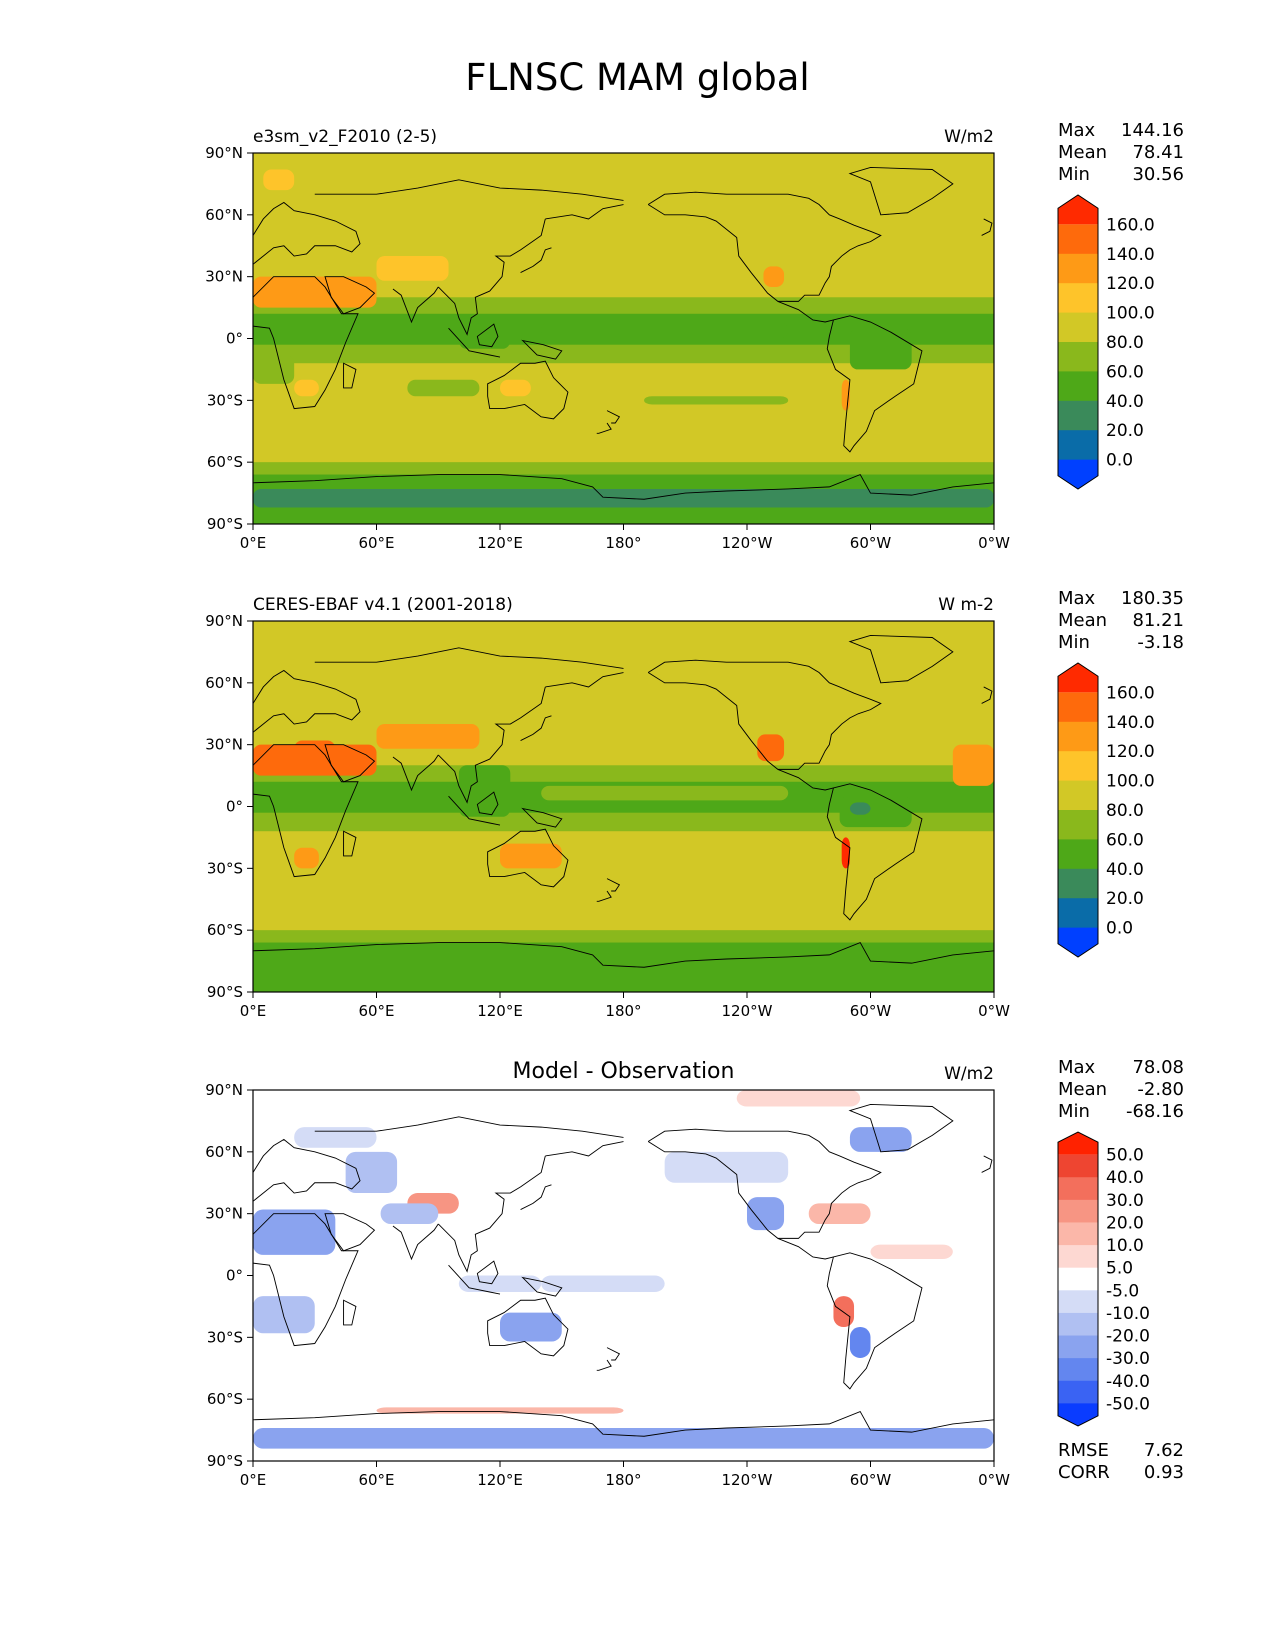  Describe the element at coordinates (1152, 130) in the screenshot. I see `stat-value: 144.16` at that location.